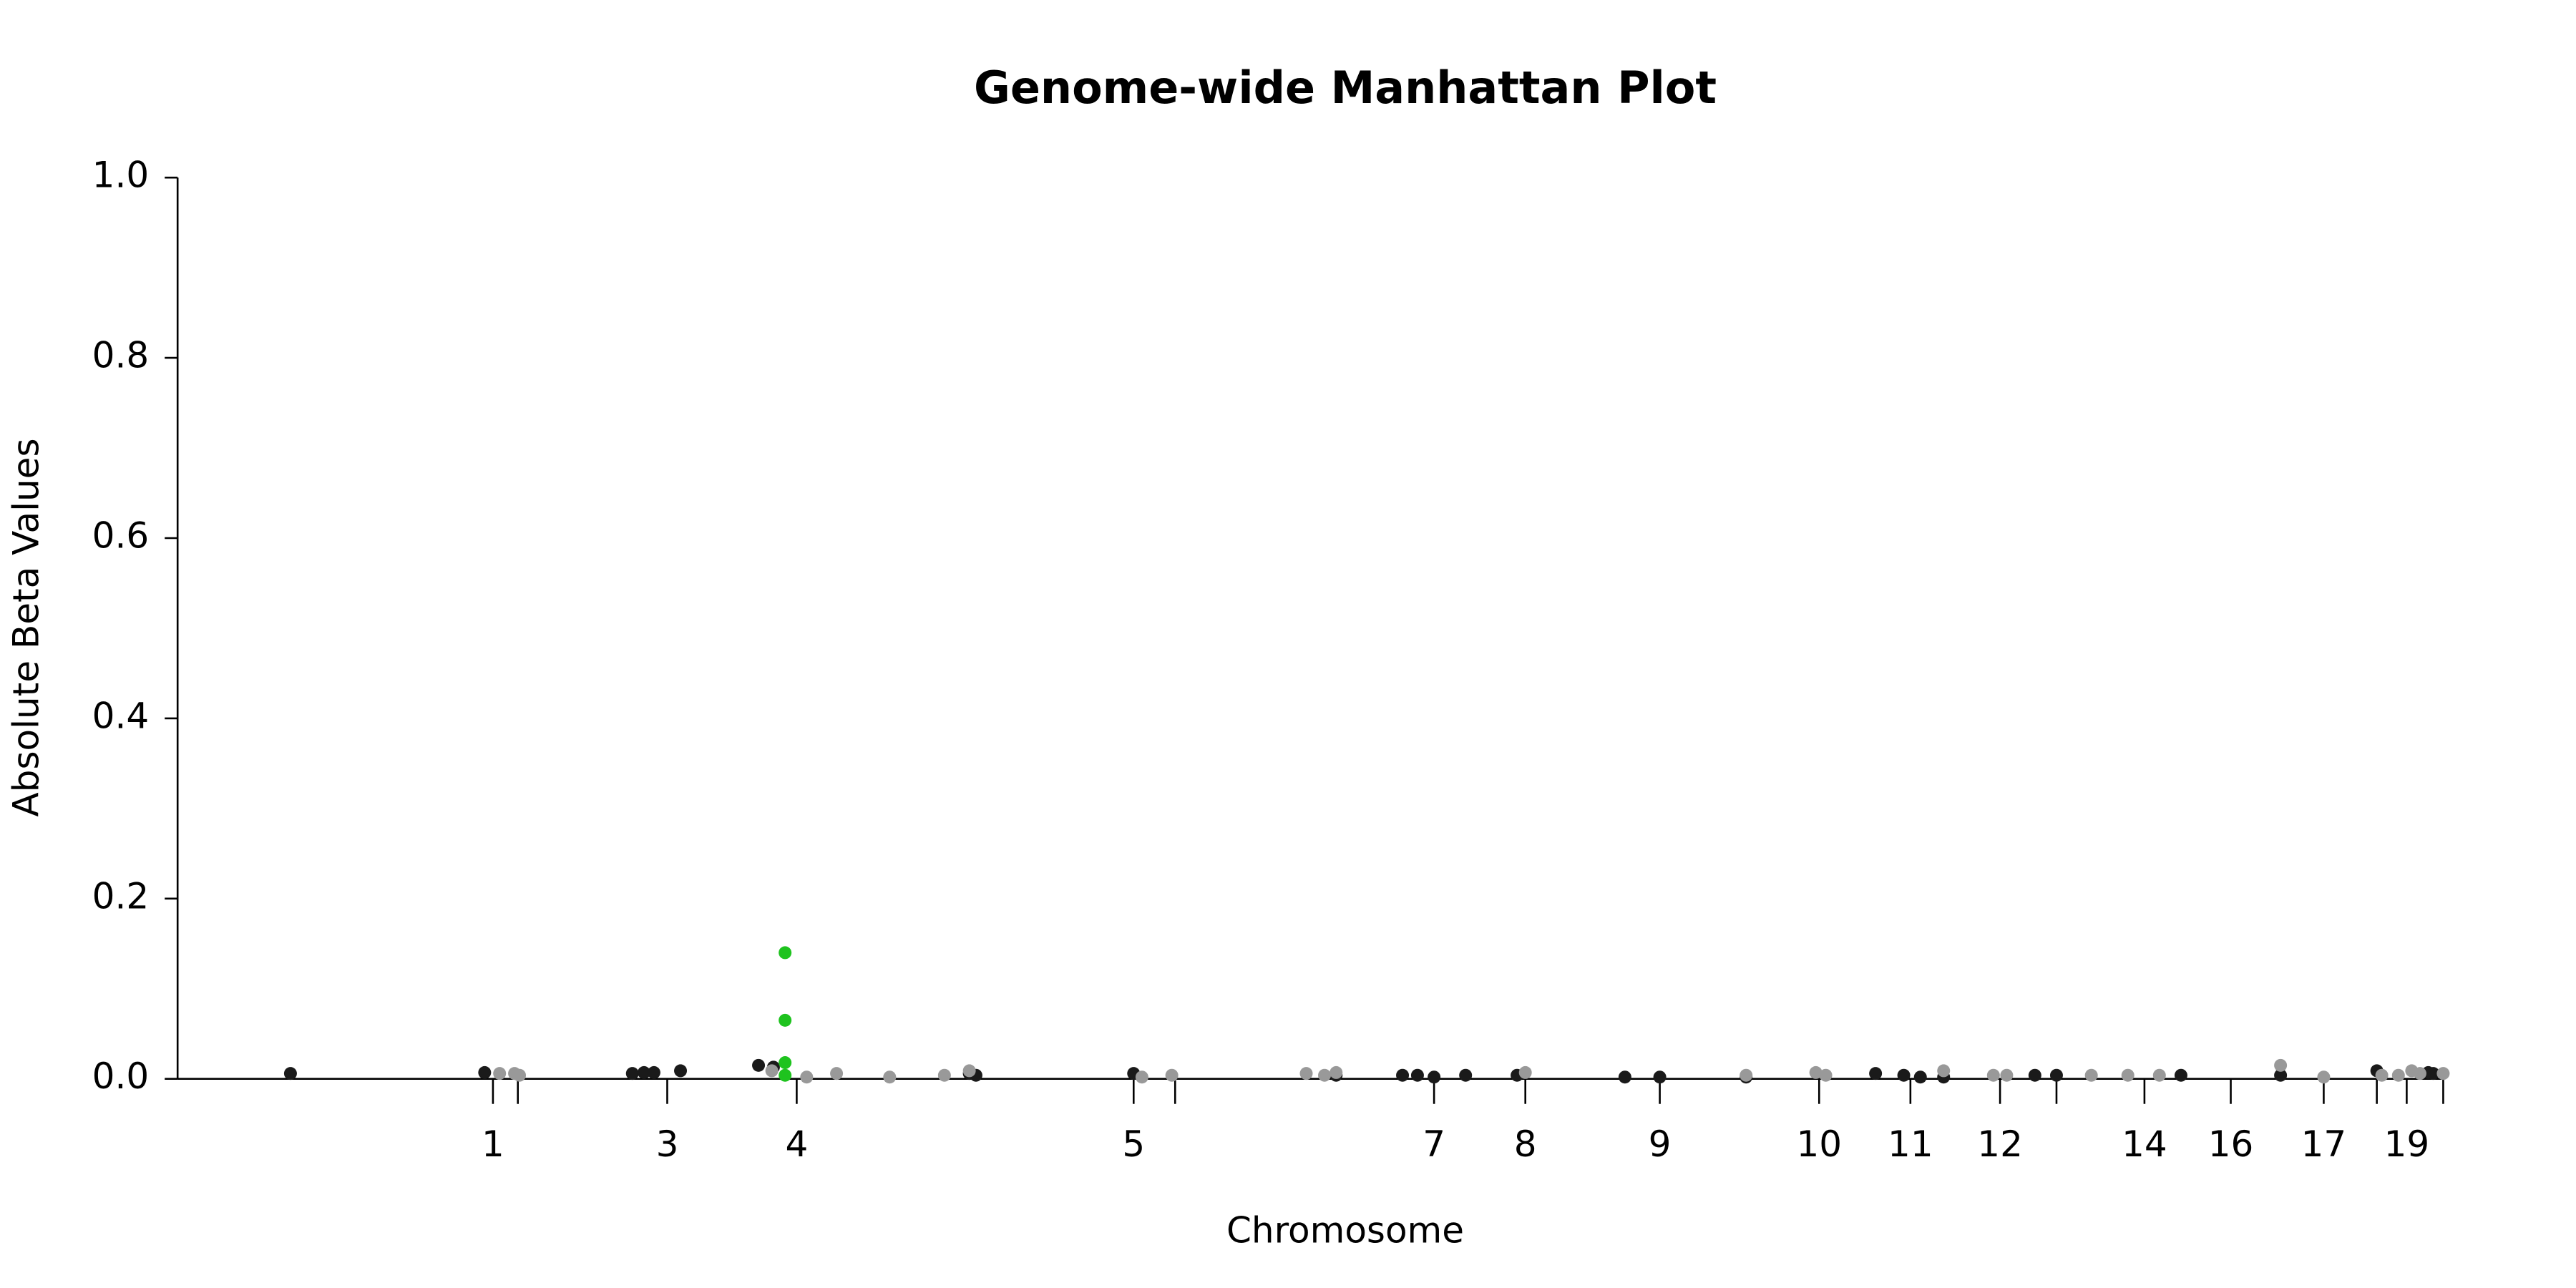 The width and height of the screenshot is (2576, 1288). What do you see at coordinates (2407, 1144) in the screenshot?
I see `x-tick-label: 19` at bounding box center [2407, 1144].